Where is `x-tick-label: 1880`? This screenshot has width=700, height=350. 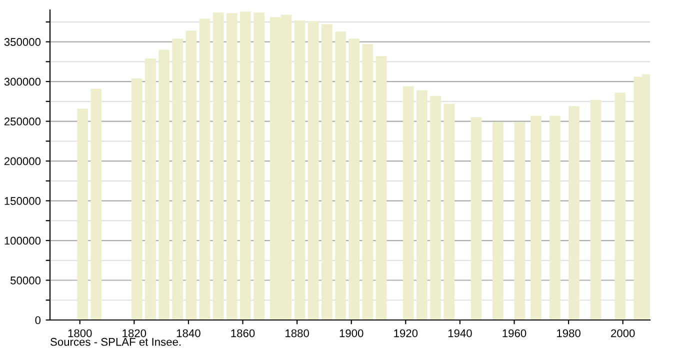 x-tick-label: 1880 is located at coordinates (297, 333).